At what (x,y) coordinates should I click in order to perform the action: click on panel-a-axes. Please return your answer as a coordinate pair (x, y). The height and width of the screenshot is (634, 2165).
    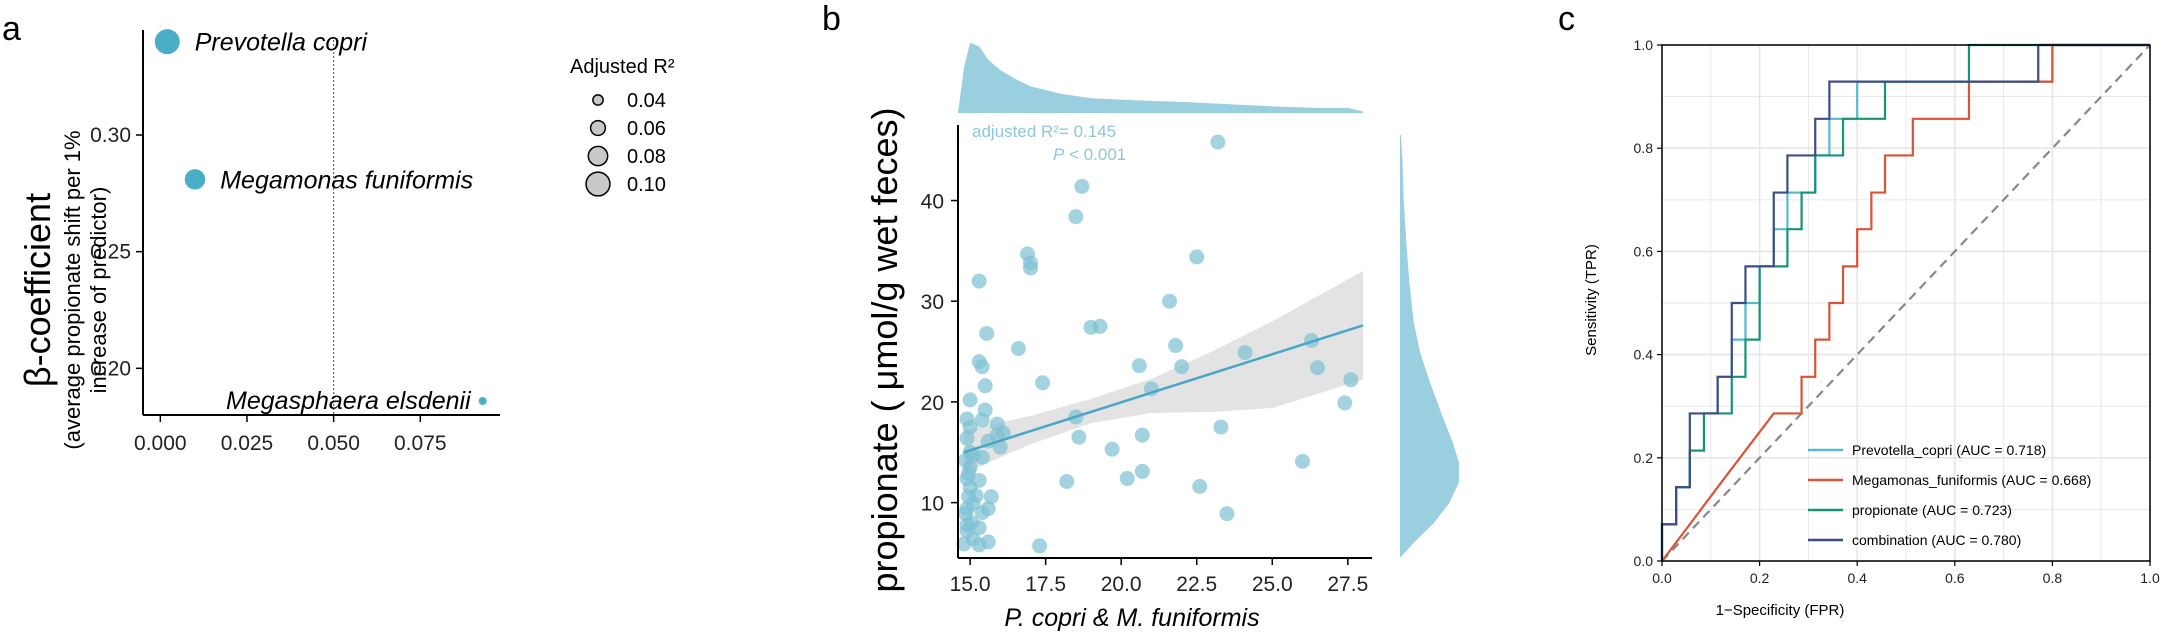
    Looking at the image, I should click on (321, 223).